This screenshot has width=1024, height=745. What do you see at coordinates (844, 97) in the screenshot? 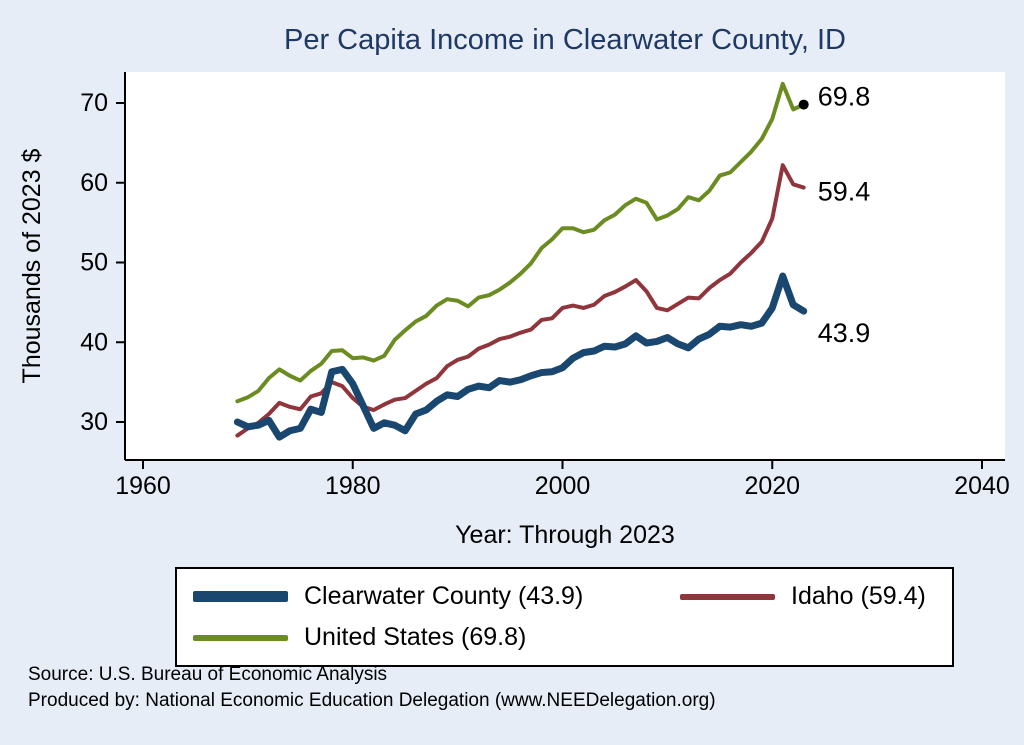
I see `series-end-label: 69.8` at bounding box center [844, 97].